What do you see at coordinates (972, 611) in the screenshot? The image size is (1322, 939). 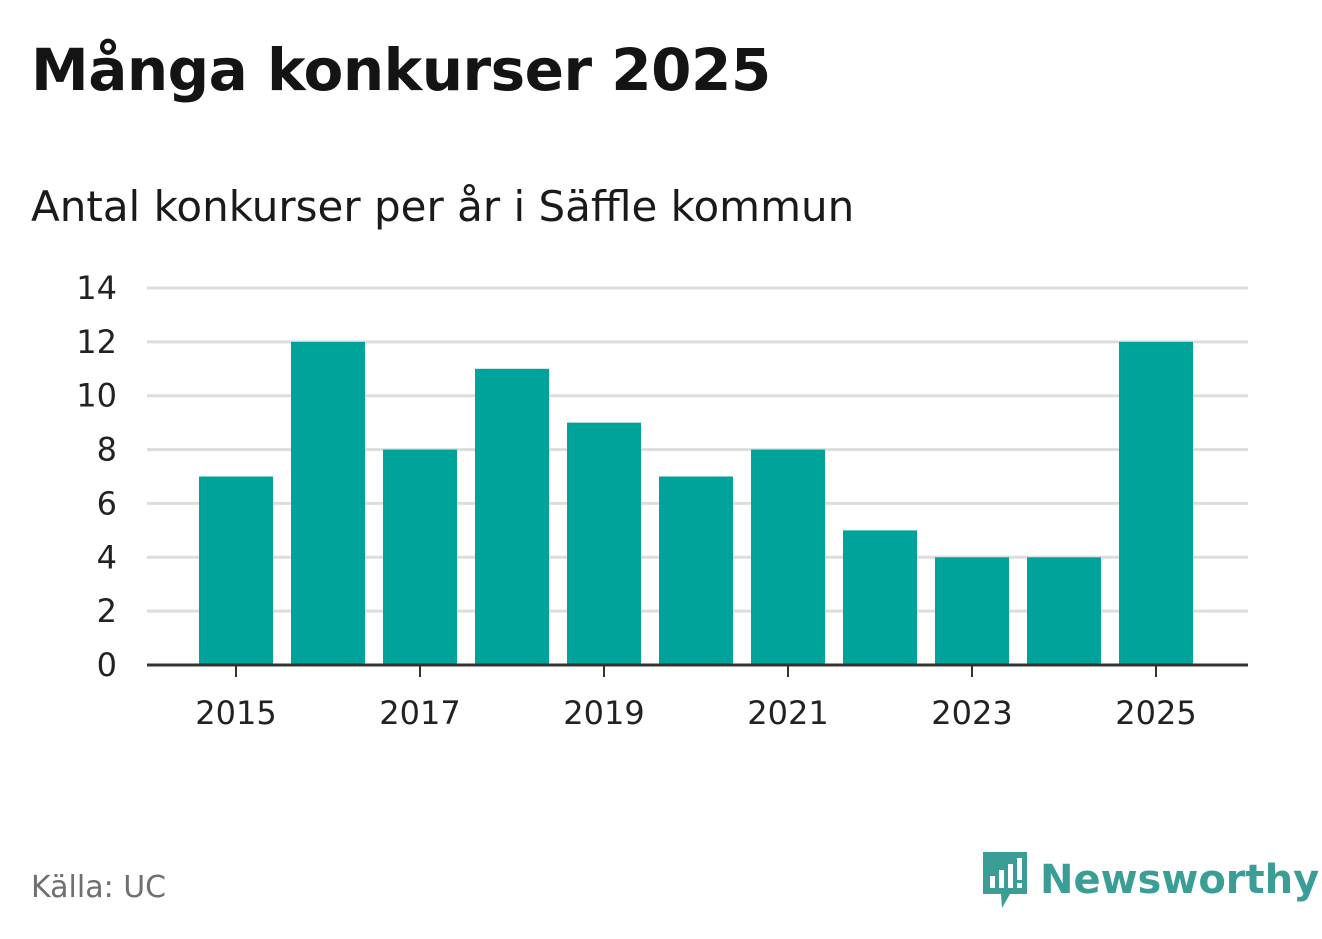 I see `bar-2023` at bounding box center [972, 611].